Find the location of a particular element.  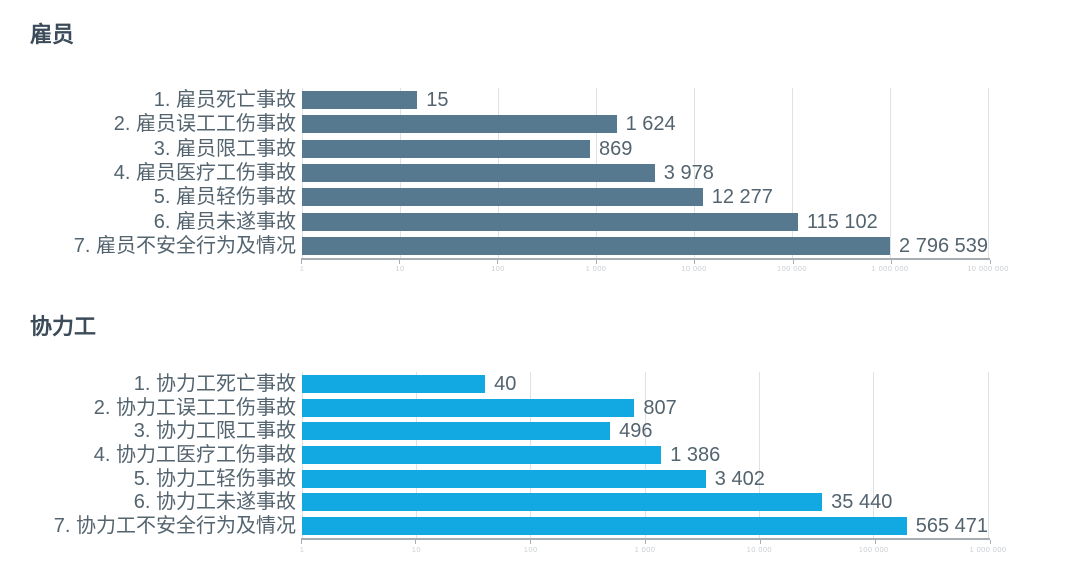

category-label: 5. 雇员轻伤事故 is located at coordinates (224, 197).